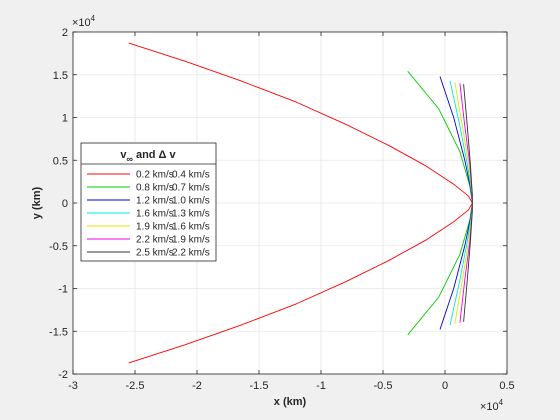 This screenshot has width=560, height=420. What do you see at coordinates (197, 386) in the screenshot?
I see `x-tick-label: -2` at bounding box center [197, 386].